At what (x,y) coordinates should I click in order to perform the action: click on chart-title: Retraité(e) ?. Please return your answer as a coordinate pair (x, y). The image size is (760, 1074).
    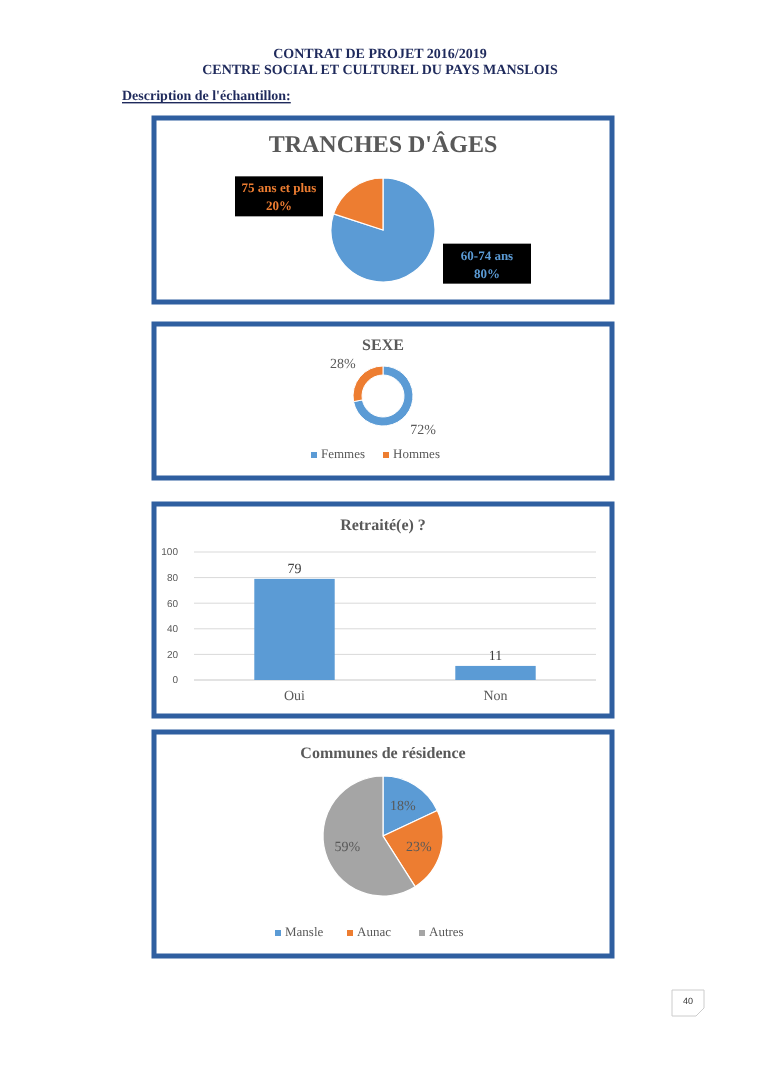
    Looking at the image, I should click on (383, 525).